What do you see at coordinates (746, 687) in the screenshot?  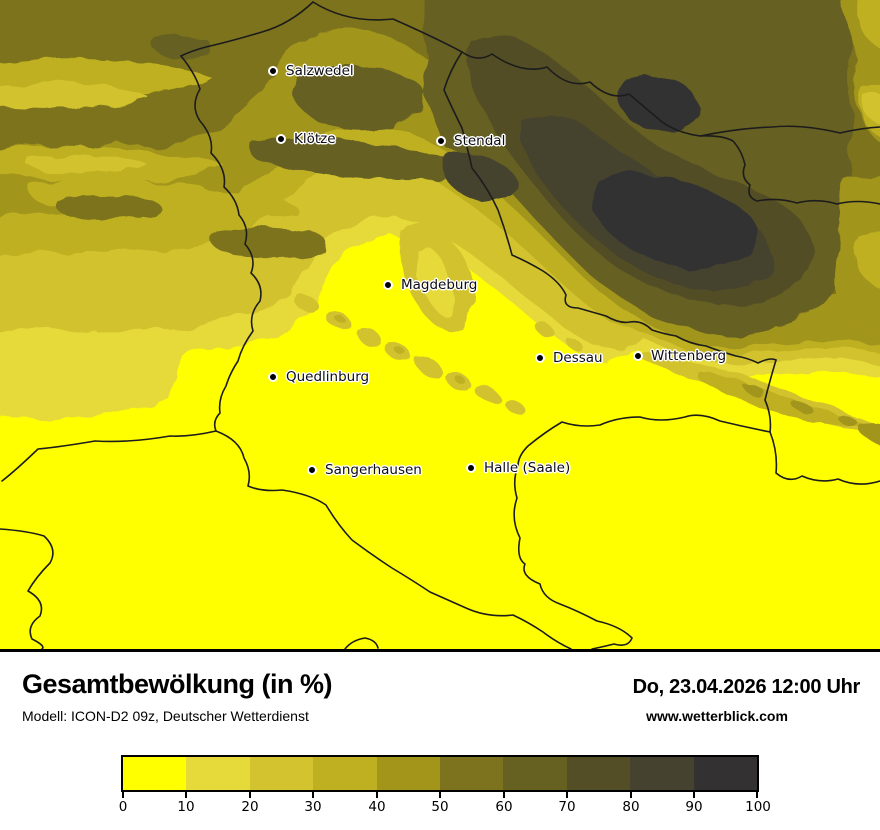 I see `forecast-datetime: Do, 23.04.2026 12:00 Uhr` at bounding box center [746, 687].